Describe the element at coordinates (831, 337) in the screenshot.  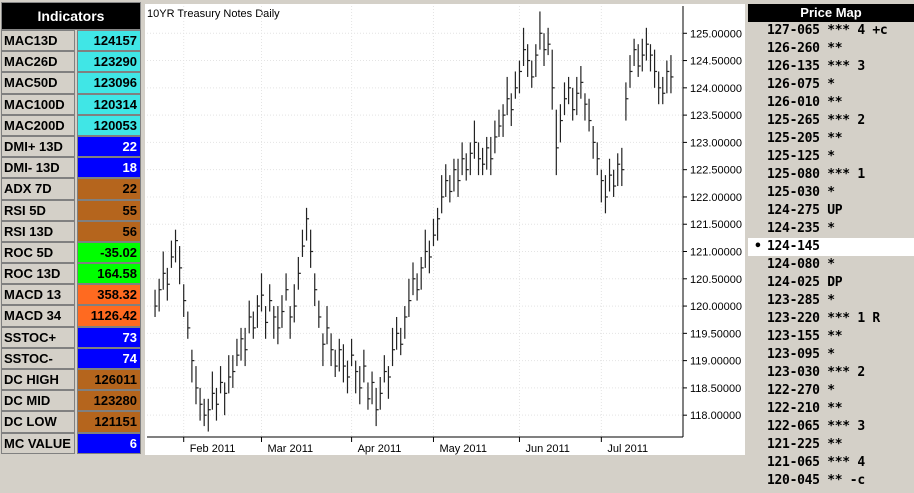
I see `price-level: 123-155 **` at that location.